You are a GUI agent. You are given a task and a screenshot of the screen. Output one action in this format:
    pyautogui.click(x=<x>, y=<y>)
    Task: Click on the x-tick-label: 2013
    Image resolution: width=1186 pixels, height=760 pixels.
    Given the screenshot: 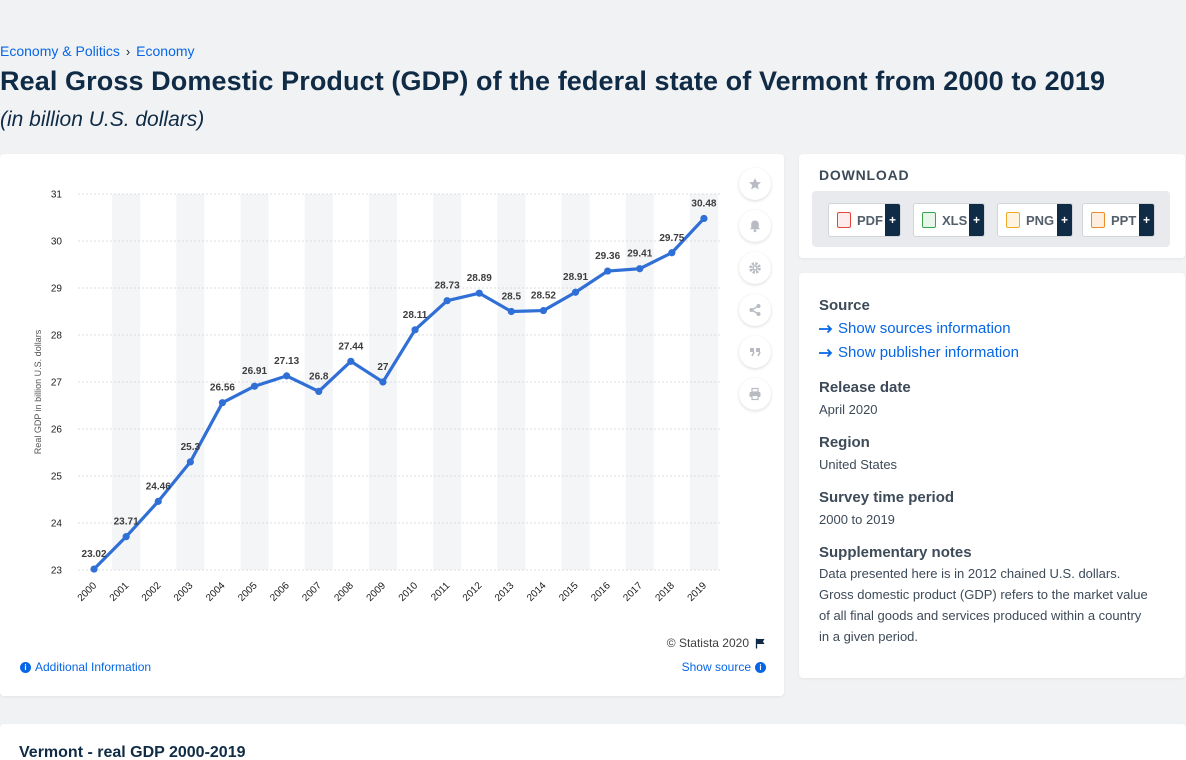 What is the action you would take?
    pyautogui.click(x=505, y=592)
    